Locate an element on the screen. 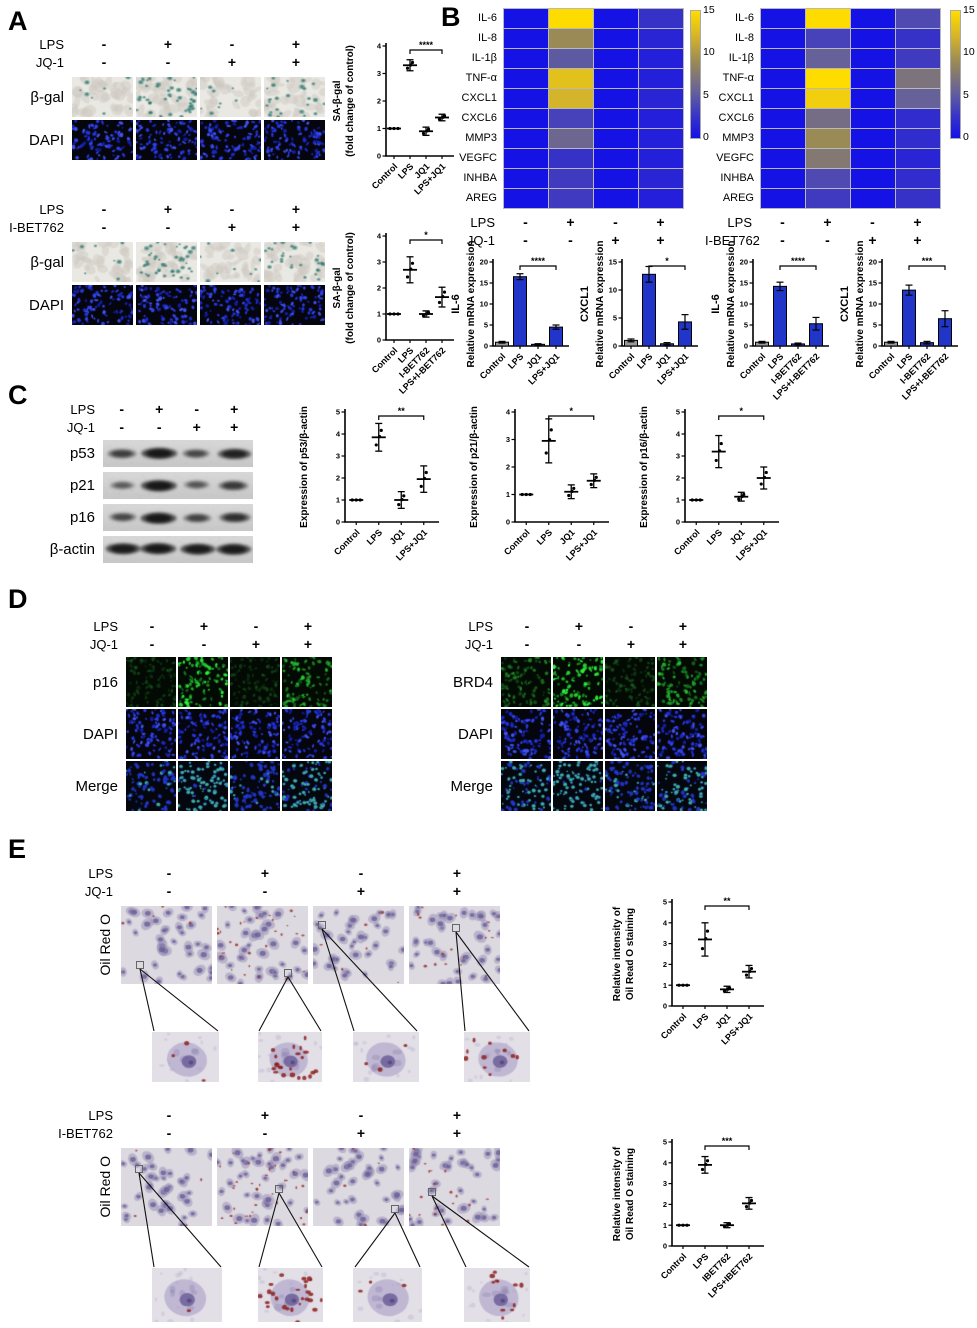  panelD-brd4-block: LPS - + - + JQ-1 - - + + BRD4 DAPI Merge is located at coordinates (547, 714).